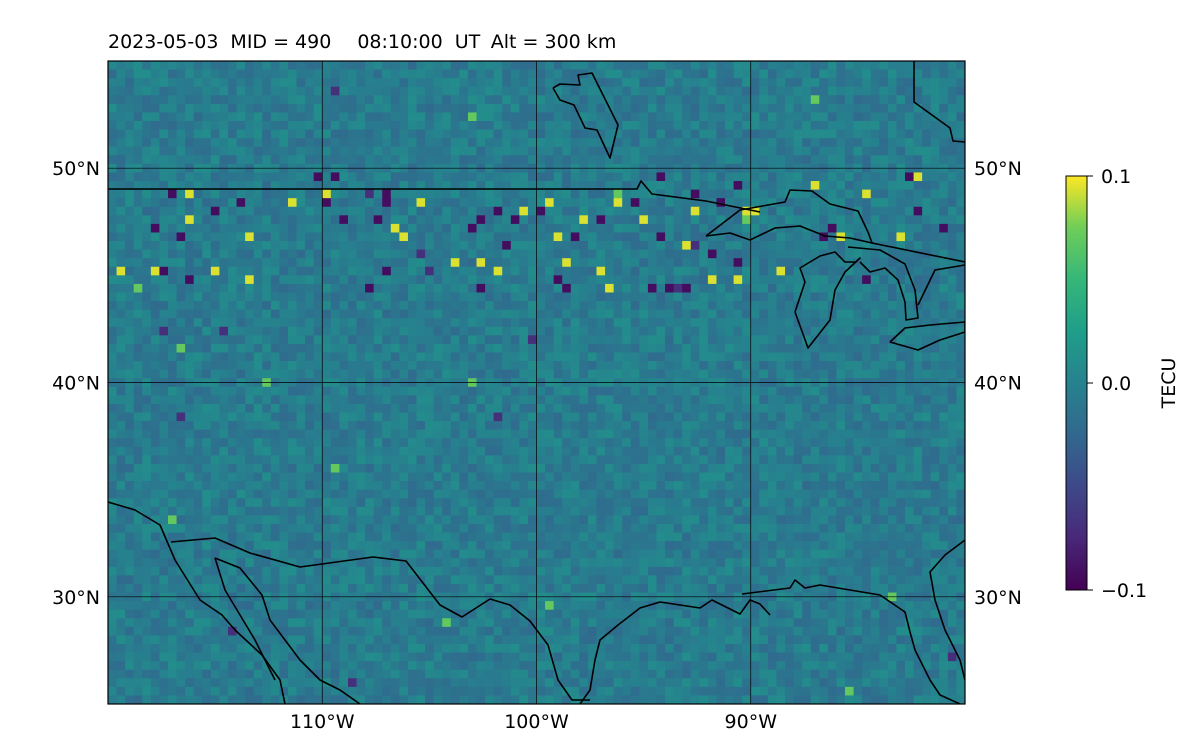 The height and width of the screenshot is (750, 1200). I want to click on colorbar-tick-label: 0.0, so click(1116, 384).